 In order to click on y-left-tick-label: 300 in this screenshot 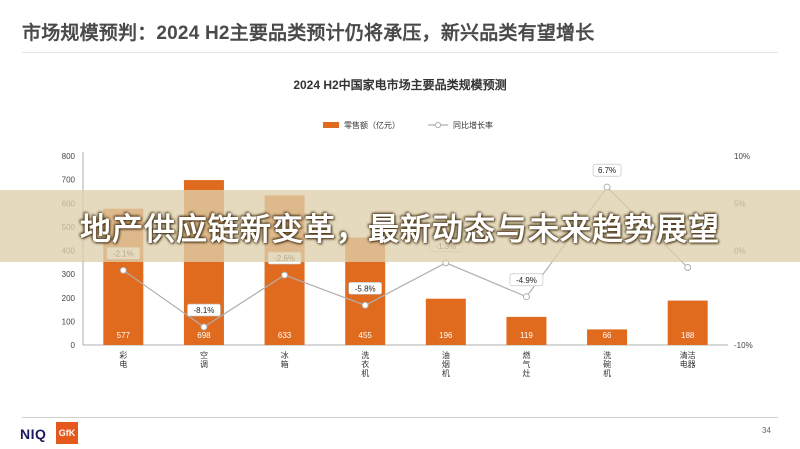, I will do `click(69, 274)`.